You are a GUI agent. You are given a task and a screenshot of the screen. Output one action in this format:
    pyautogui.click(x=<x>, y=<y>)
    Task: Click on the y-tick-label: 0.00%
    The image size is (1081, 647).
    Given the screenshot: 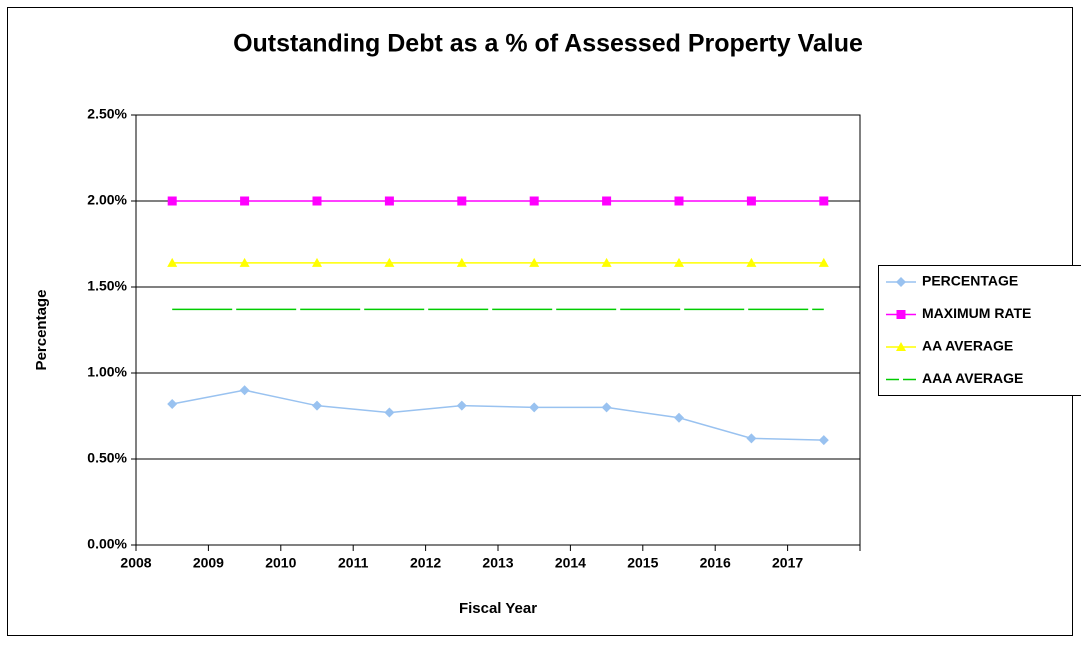 What is the action you would take?
    pyautogui.click(x=107, y=544)
    